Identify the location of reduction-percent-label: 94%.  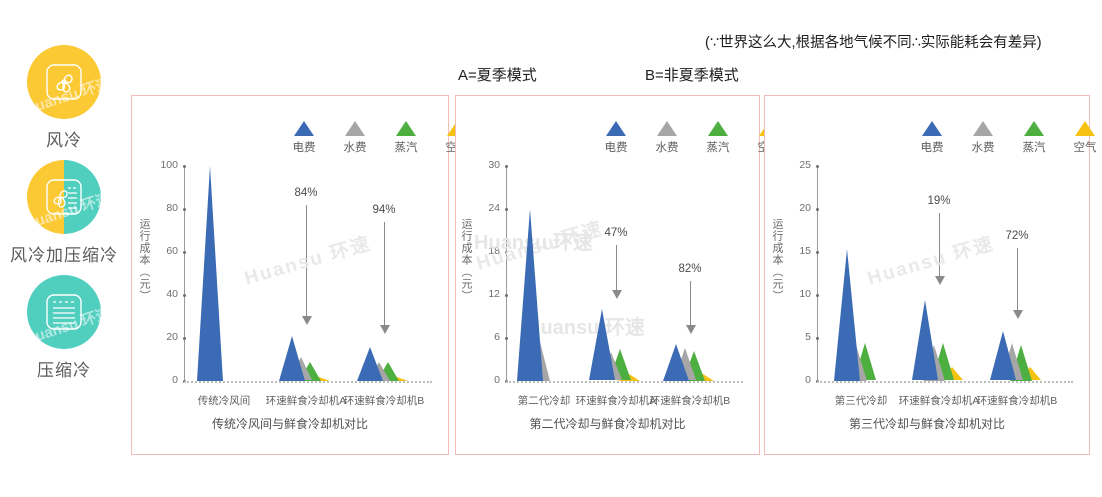
(384, 209).